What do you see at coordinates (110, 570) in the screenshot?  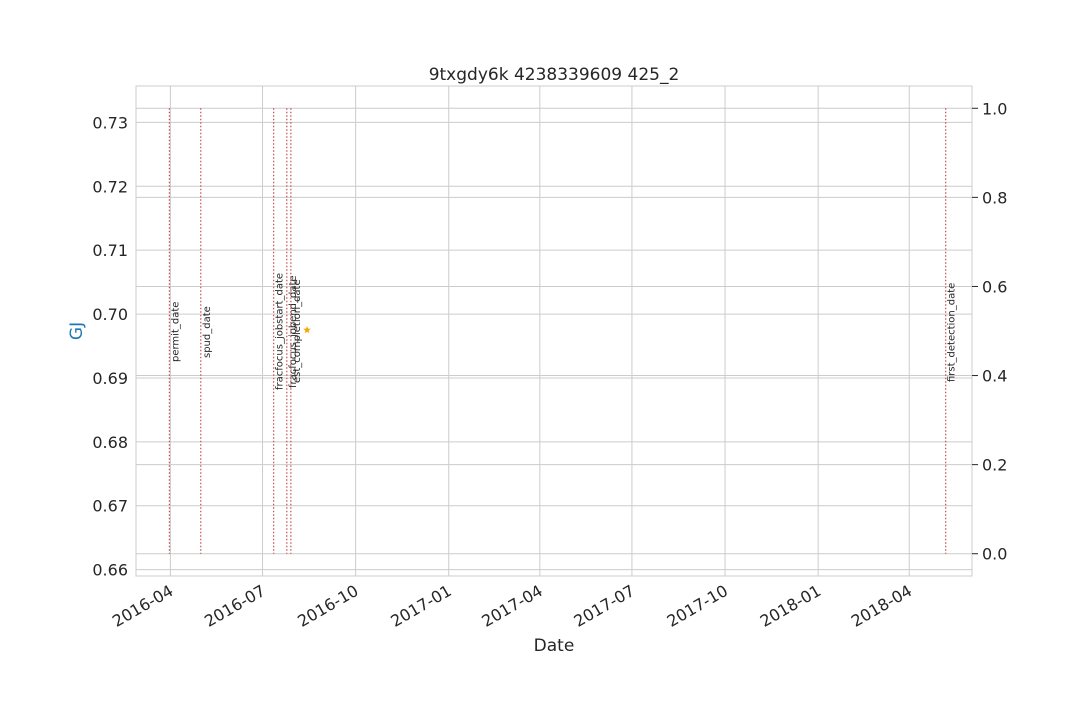 I see `y-tick-label: 0.66` at bounding box center [110, 570].